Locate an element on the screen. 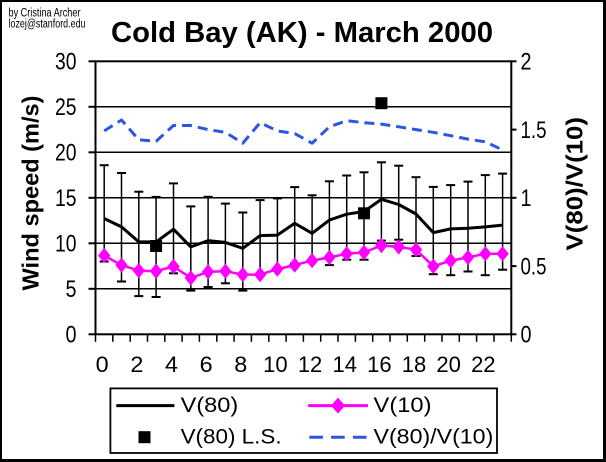  svg-text: Cold Bay (AK) - March 2000 is located at coordinates (302, 33).